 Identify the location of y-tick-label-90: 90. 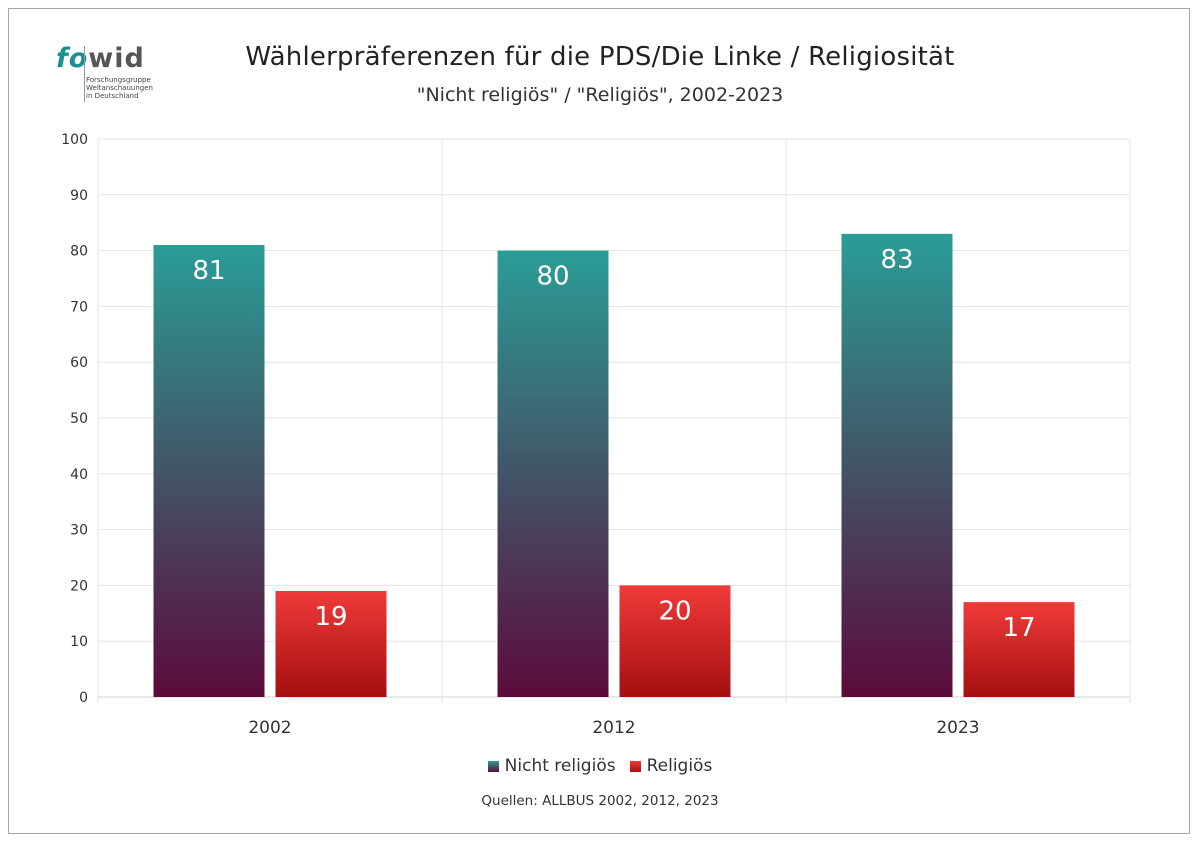
(79, 196).